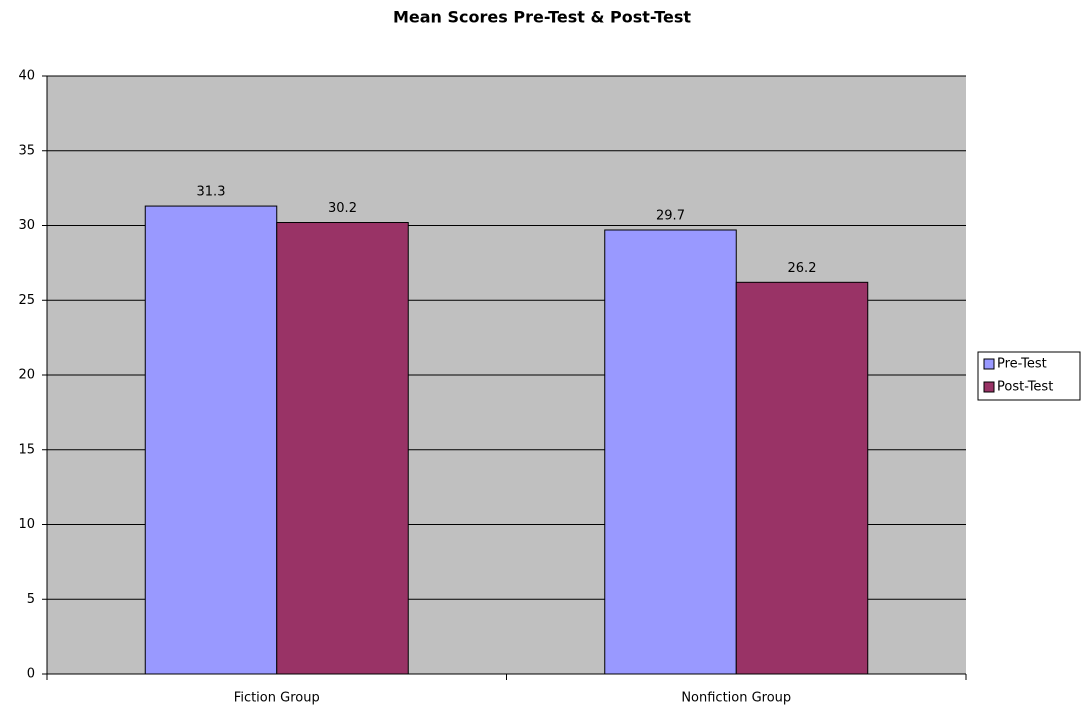 This screenshot has height=709, width=1084. I want to click on chart-title: Mean Scores Pre-Test & Post-Test, so click(542, 17).